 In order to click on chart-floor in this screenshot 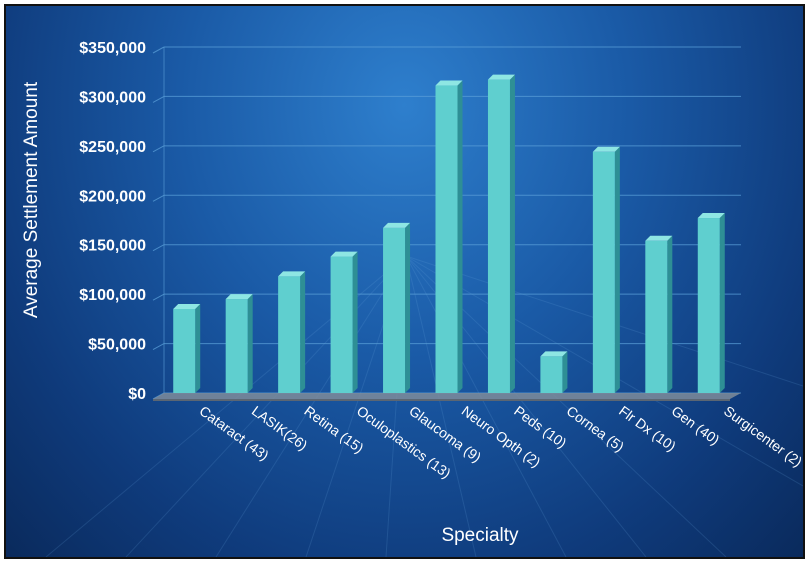, I will do `click(447, 397)`.